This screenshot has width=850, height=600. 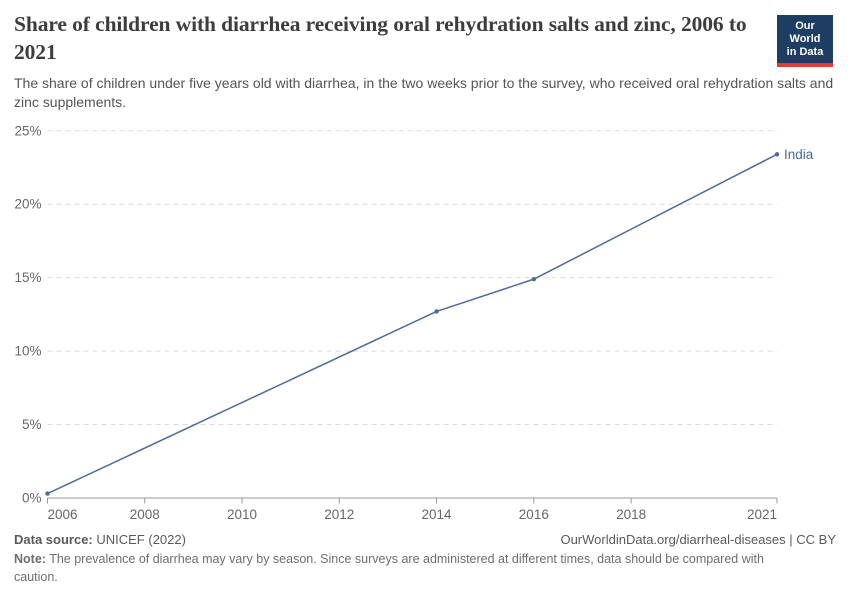 I want to click on data-source-label: Data source:, so click(x=53, y=539).